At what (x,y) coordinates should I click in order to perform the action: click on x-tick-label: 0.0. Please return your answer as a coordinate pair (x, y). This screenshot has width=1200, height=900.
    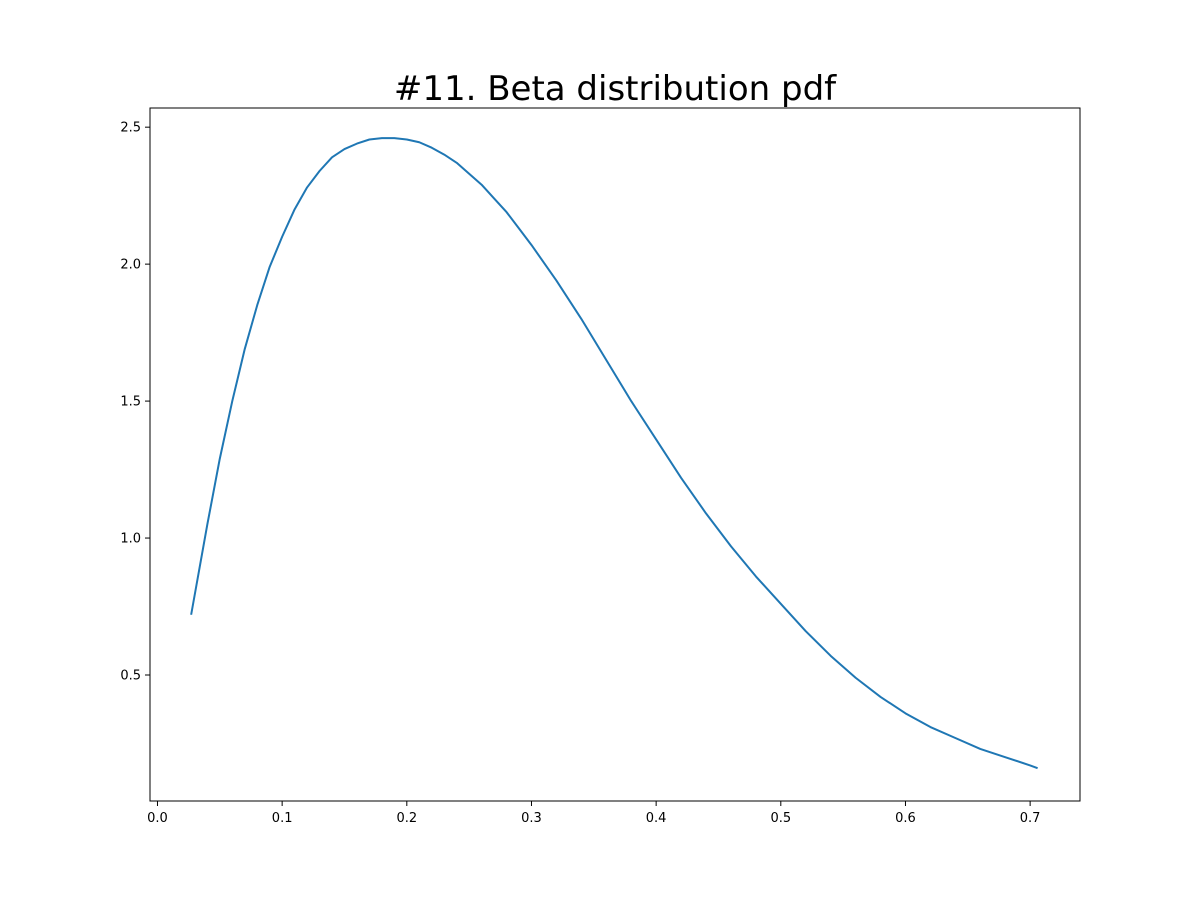
    Looking at the image, I should click on (157, 818).